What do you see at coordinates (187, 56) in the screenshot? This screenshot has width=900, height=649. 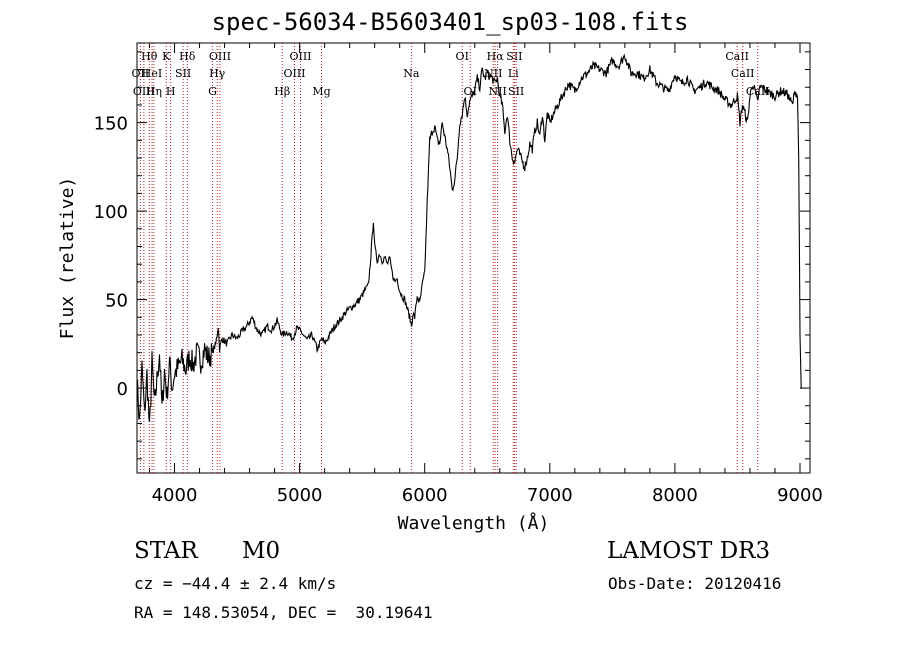 I see `spectral-line-label: Hδ` at bounding box center [187, 56].